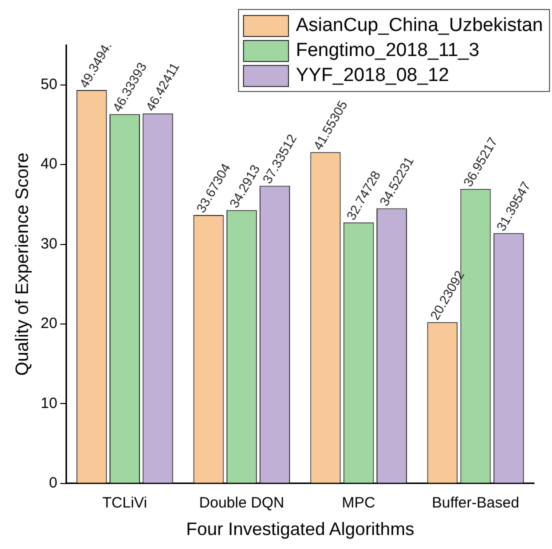 This screenshot has width=552, height=549. What do you see at coordinates (419, 26) in the screenshot?
I see `legend-label: AsianCup_China_Uzbekistan` at bounding box center [419, 26].